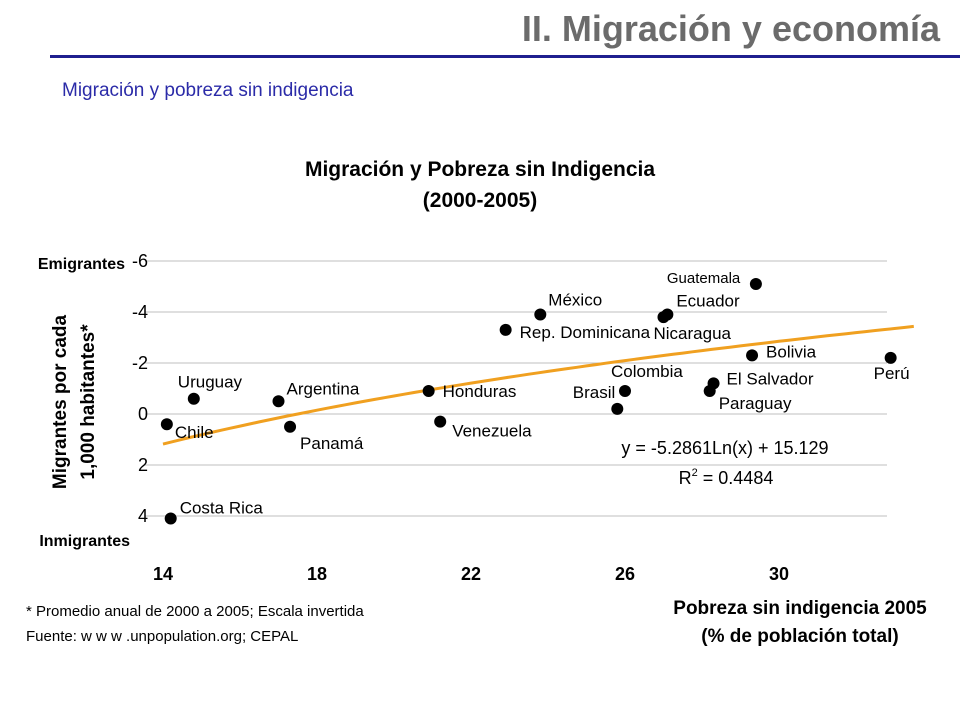 This screenshot has width=960, height=720. I want to click on y-tick-label: -6, so click(140, 261).